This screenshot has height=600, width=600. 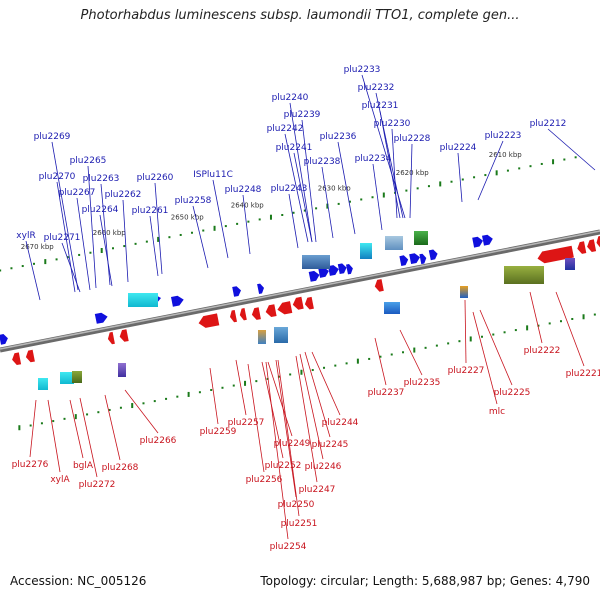 I want to click on gene-label-bottom: plu2251, so click(x=299, y=524).